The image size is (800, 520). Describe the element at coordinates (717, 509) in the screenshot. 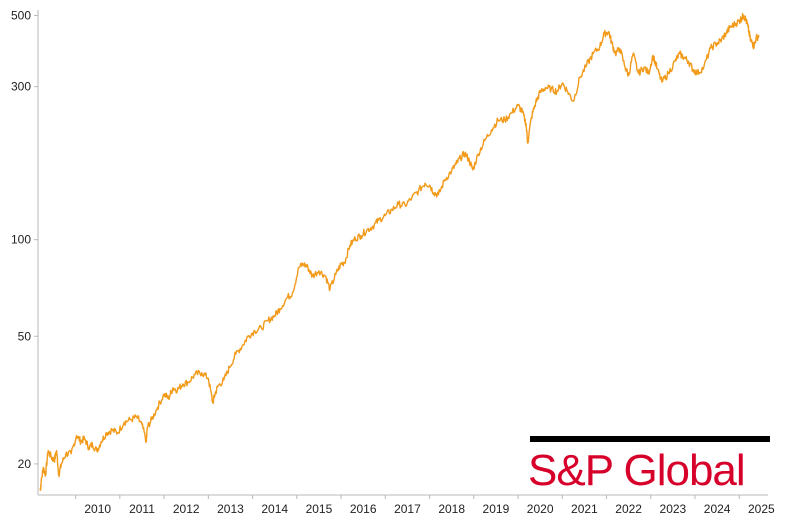

I see `x-tick-label: 2024` at that location.